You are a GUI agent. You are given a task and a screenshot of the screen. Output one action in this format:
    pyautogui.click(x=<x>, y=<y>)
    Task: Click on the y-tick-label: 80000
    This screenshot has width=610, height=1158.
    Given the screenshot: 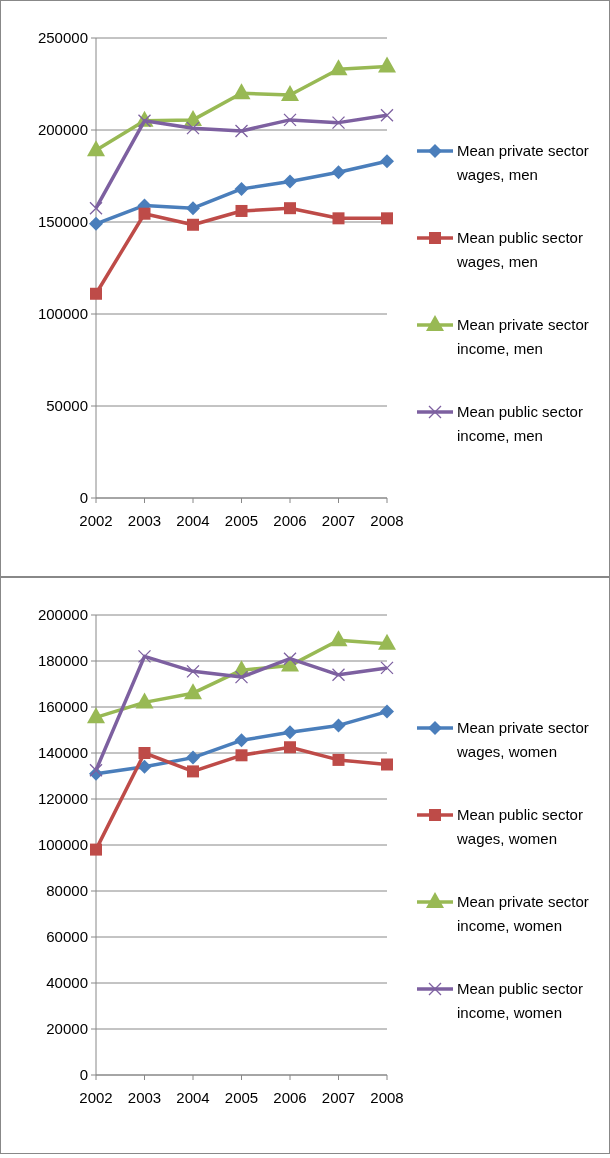 What is the action you would take?
    pyautogui.click(x=67, y=891)
    